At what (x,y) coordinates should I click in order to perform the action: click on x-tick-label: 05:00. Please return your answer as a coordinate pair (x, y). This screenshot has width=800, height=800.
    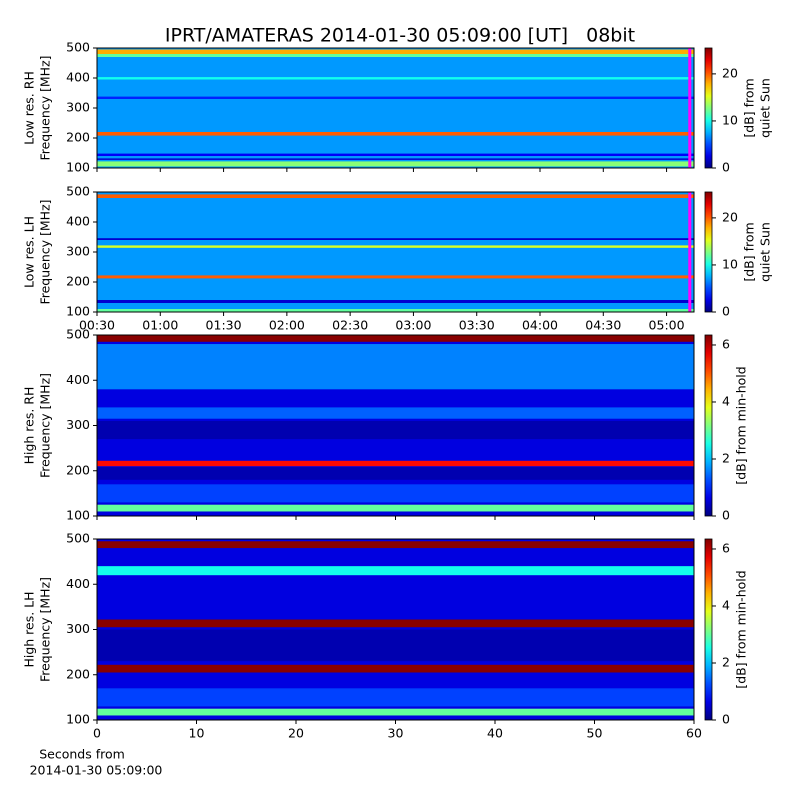
    Looking at the image, I should click on (667, 325).